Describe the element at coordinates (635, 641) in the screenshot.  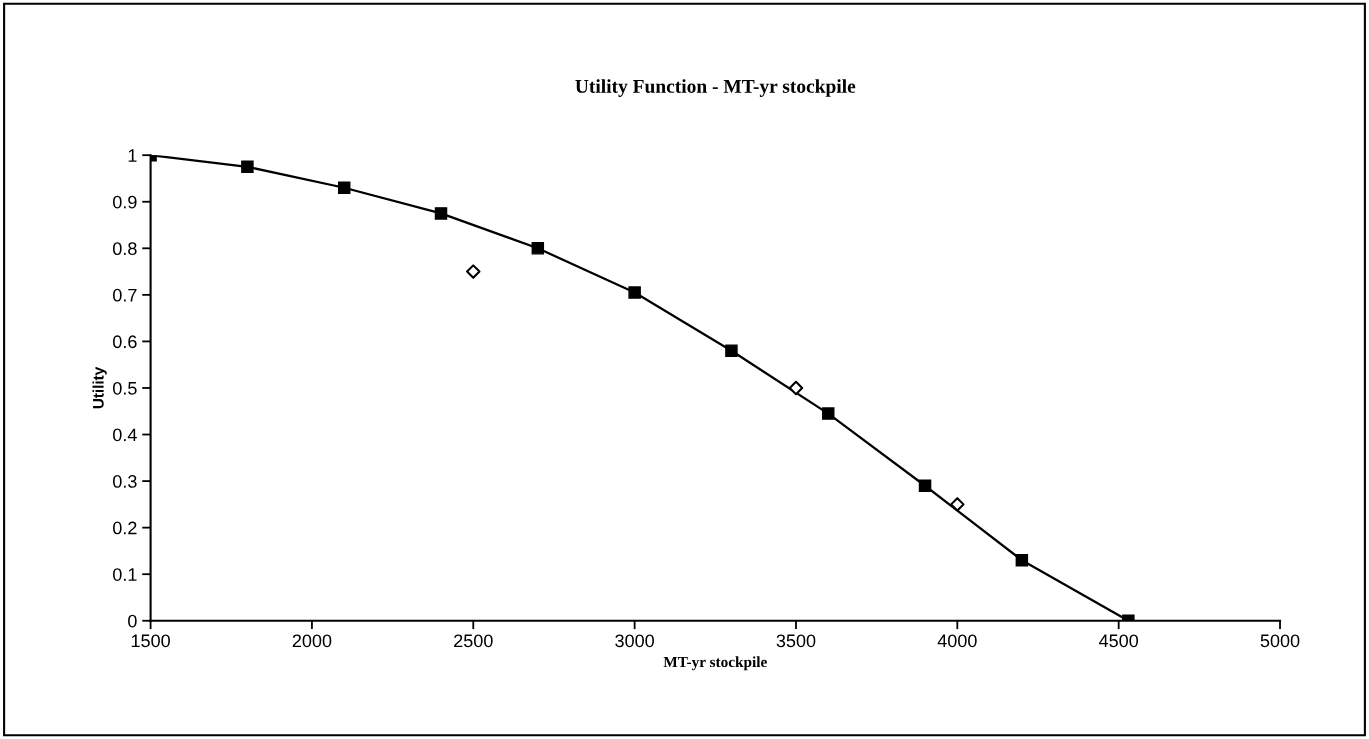
I see `x-tick-label: 3000` at that location.